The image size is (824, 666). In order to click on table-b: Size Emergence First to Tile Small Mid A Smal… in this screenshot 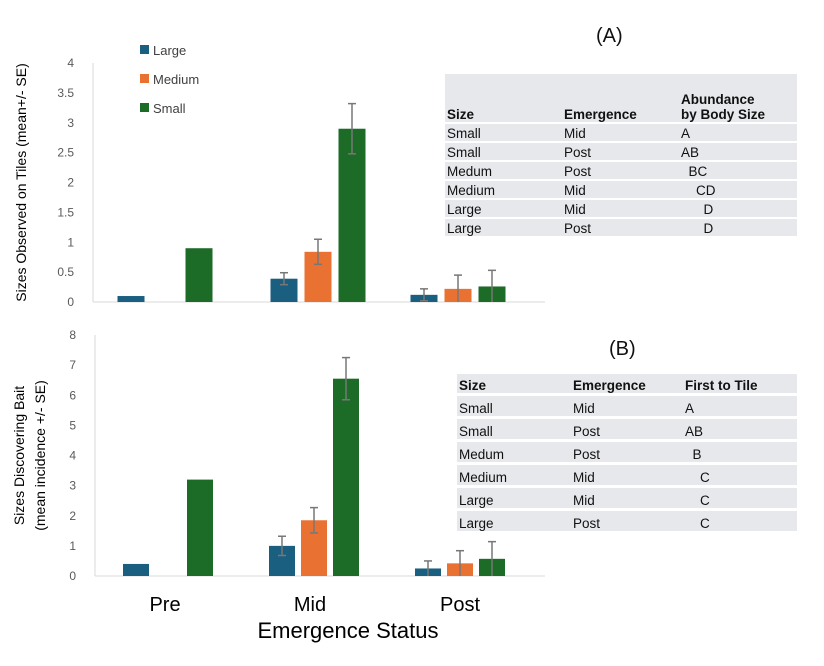, I will do `click(627, 452)`.